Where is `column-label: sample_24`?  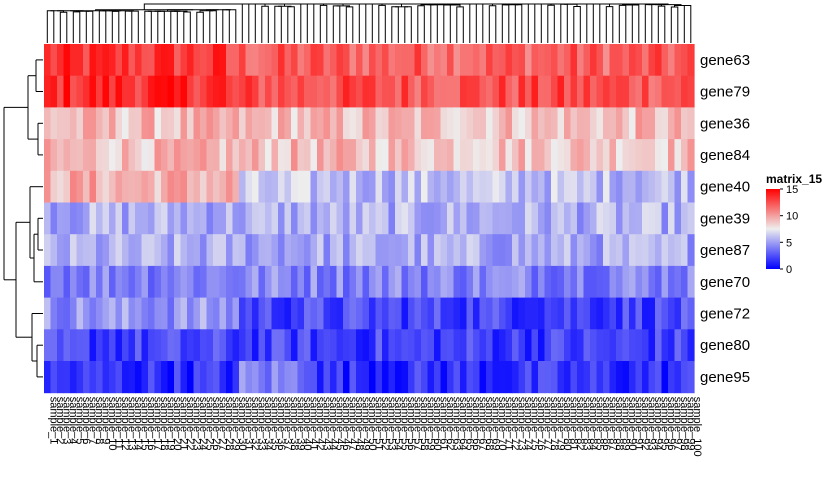
column-label: sample_24 is located at coordinates (203, 424).